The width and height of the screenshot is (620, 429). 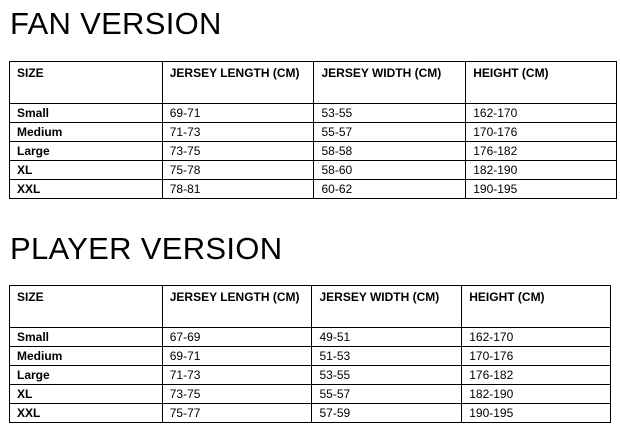 What do you see at coordinates (238, 189) in the screenshot?
I see `value-cell: 78-81` at bounding box center [238, 189].